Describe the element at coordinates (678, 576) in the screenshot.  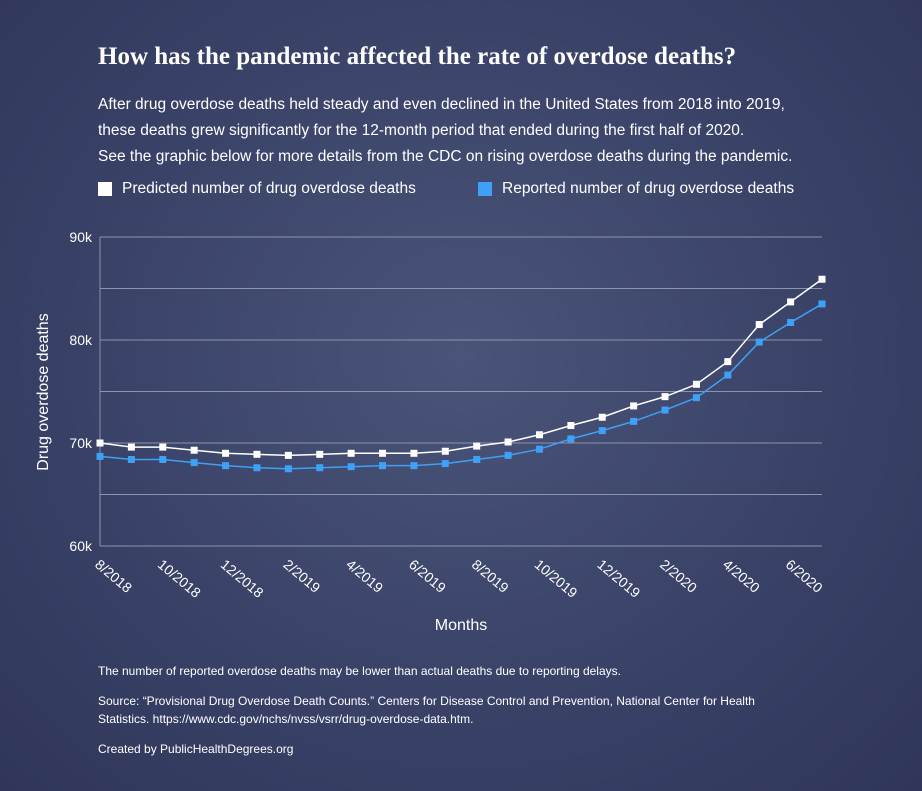
I see `x-tick-label: 2/2020` at that location.